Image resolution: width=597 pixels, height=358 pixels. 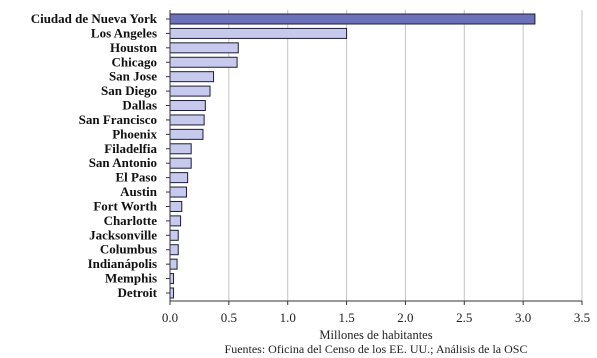 What do you see at coordinates (135, 61) in the screenshot?
I see `category-label: Chicago` at bounding box center [135, 61].